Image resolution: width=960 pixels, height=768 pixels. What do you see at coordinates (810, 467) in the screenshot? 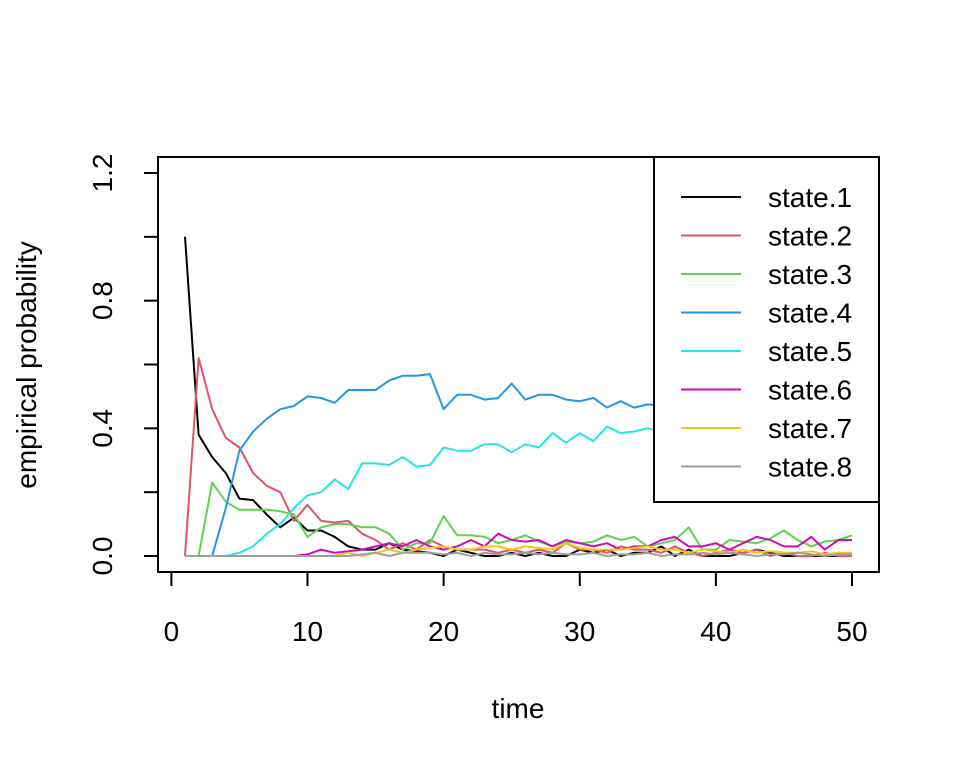
I see `legend-label-state-8: state.8` at bounding box center [810, 467].